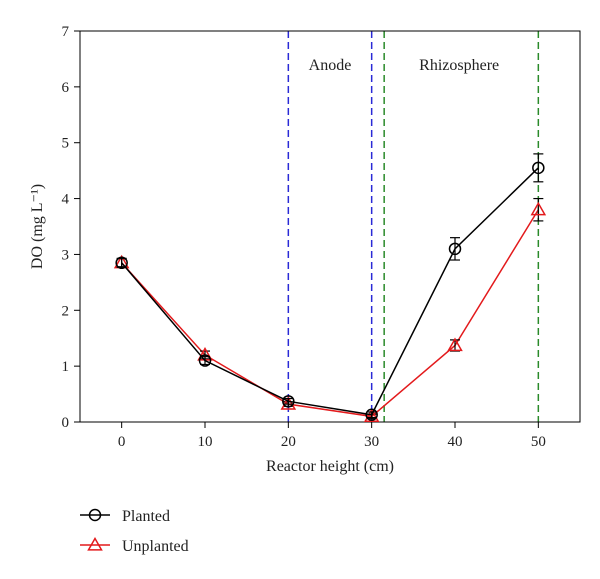 Image resolution: width=600 pixels, height=579 pixels. I want to click on y-tick-label: 2, so click(66, 311).